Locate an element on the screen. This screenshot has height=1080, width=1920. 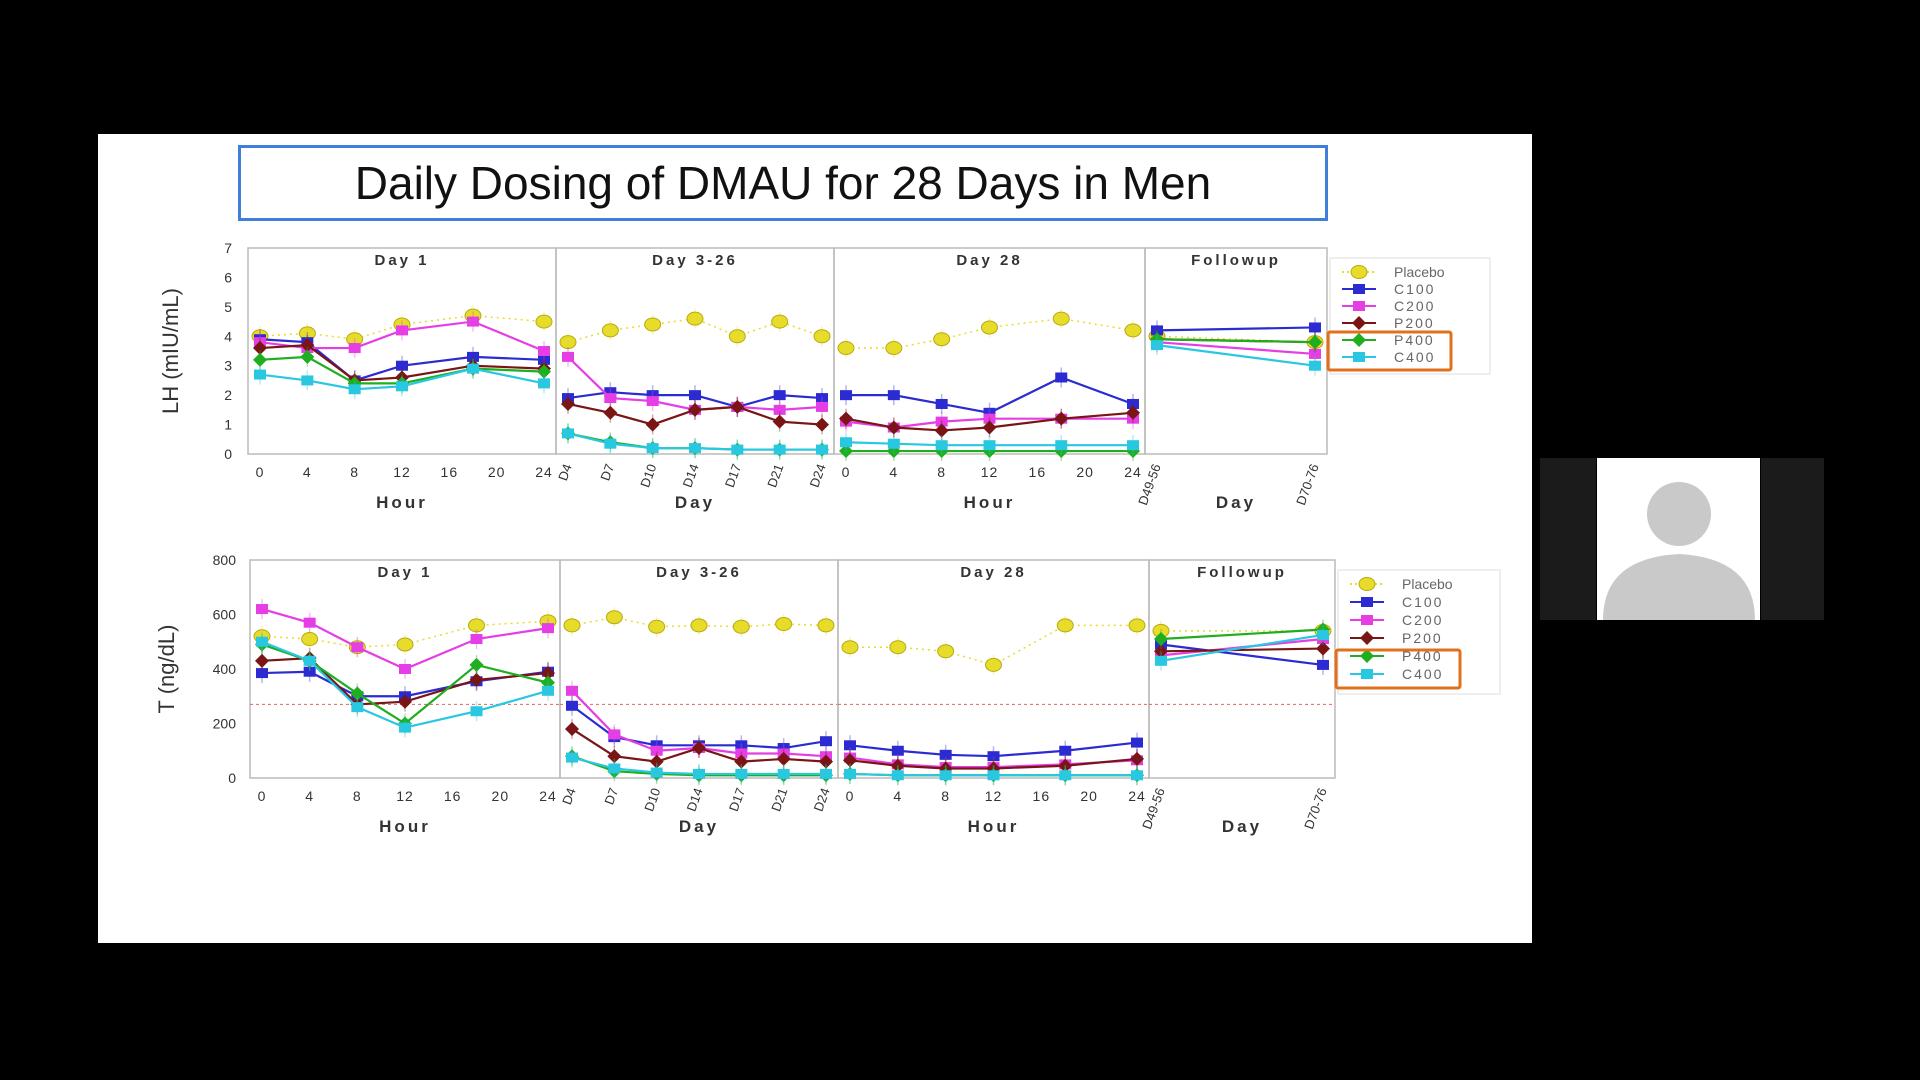
x-tick-label: D4 is located at coordinates (565, 472).